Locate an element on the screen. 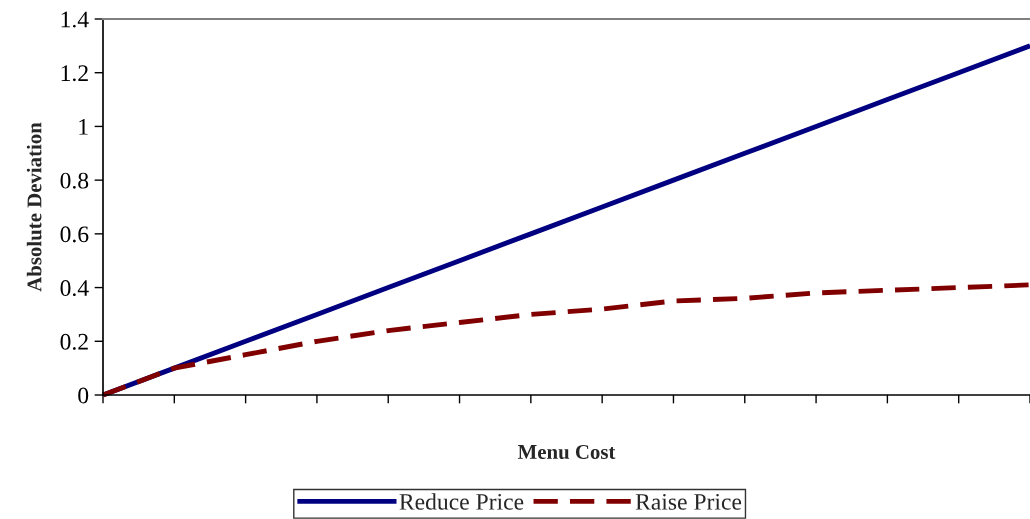  y-tick-label: 0.2 is located at coordinates (74, 341).